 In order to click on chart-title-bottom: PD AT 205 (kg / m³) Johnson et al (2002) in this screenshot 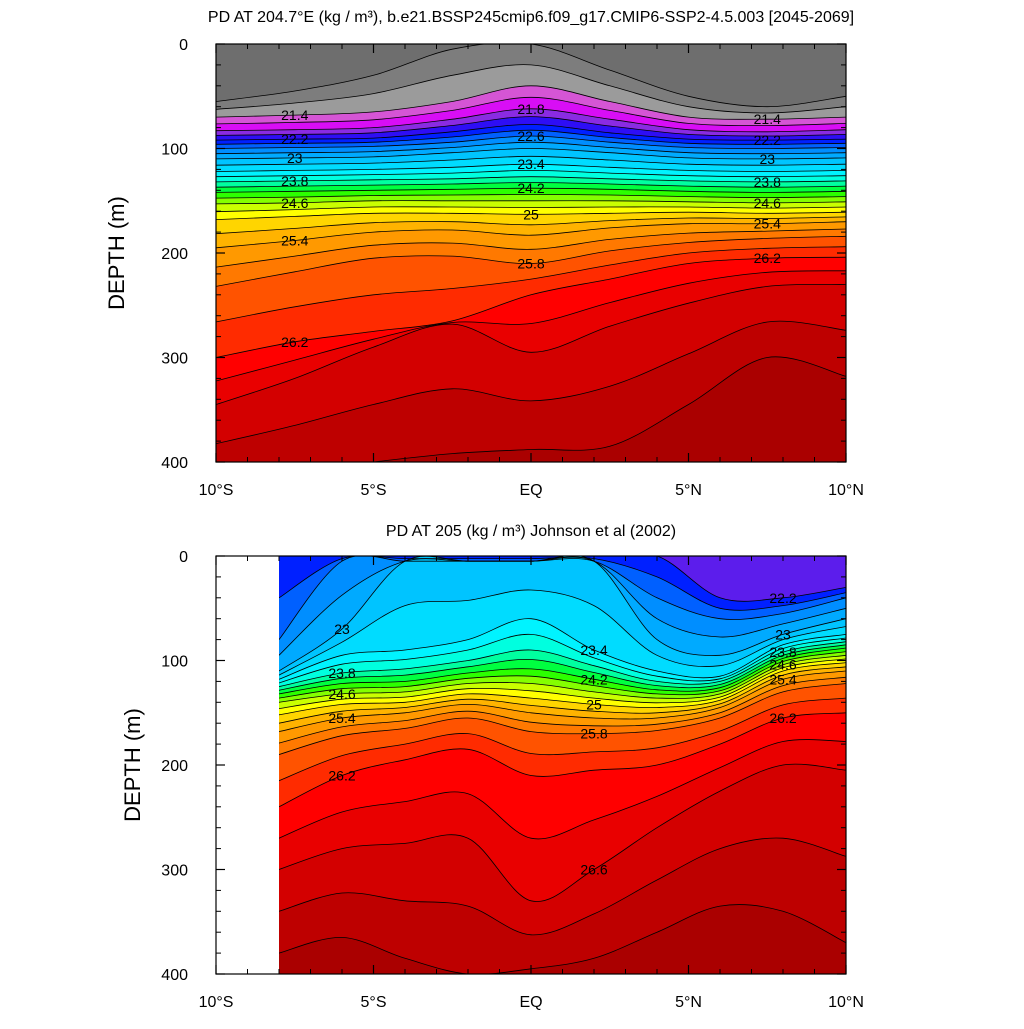, I will do `click(531, 531)`.